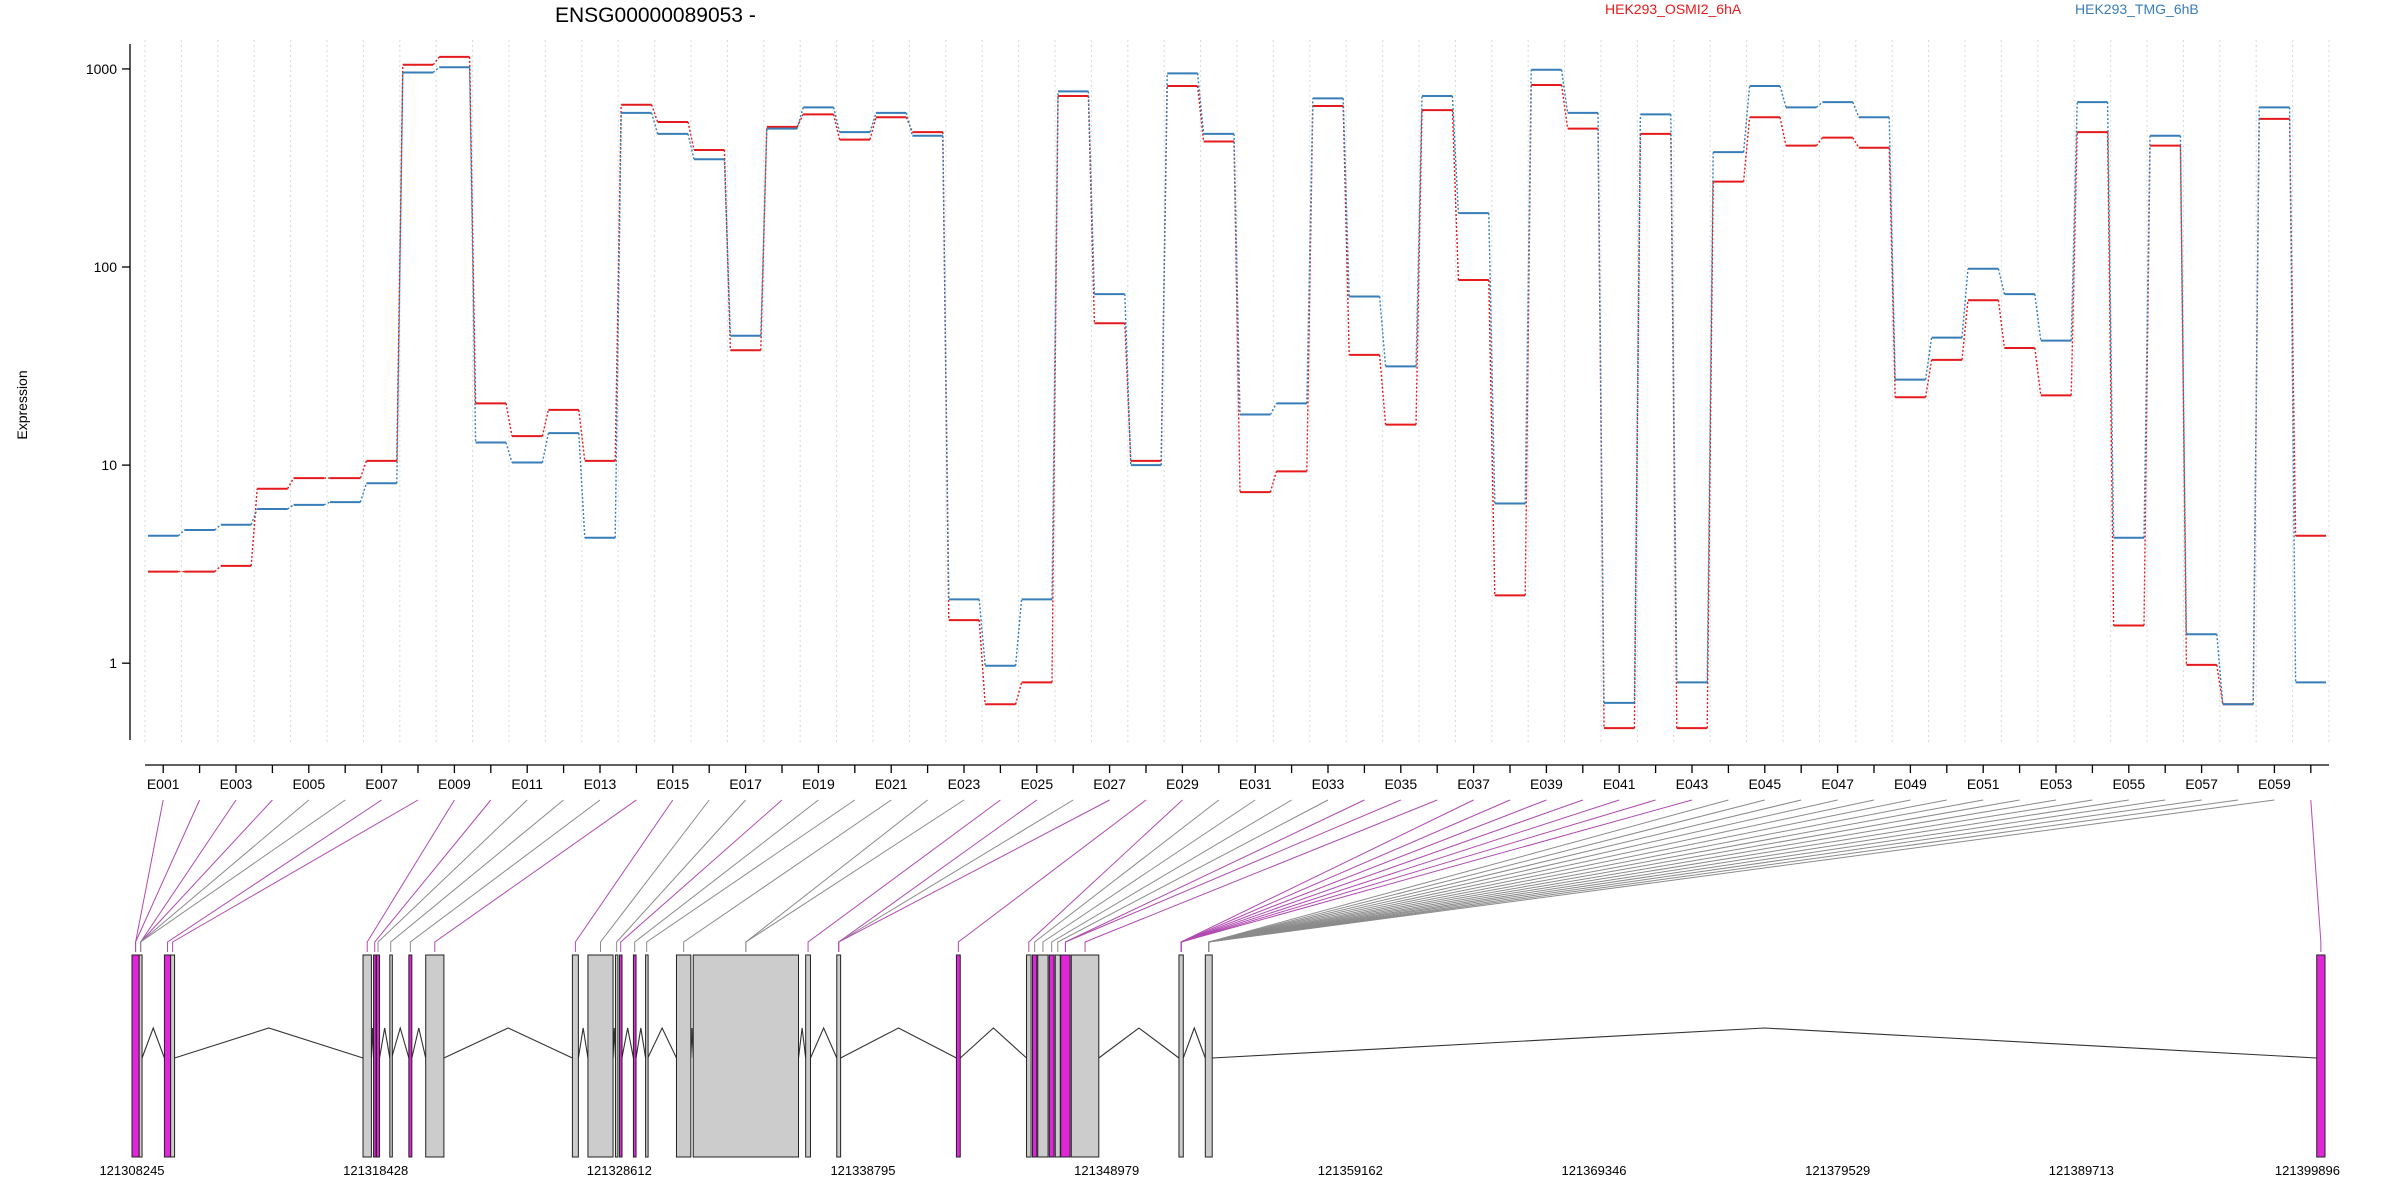  Describe the element at coordinates (1546, 784) in the screenshot. I see `x-tick-label: E039` at that location.